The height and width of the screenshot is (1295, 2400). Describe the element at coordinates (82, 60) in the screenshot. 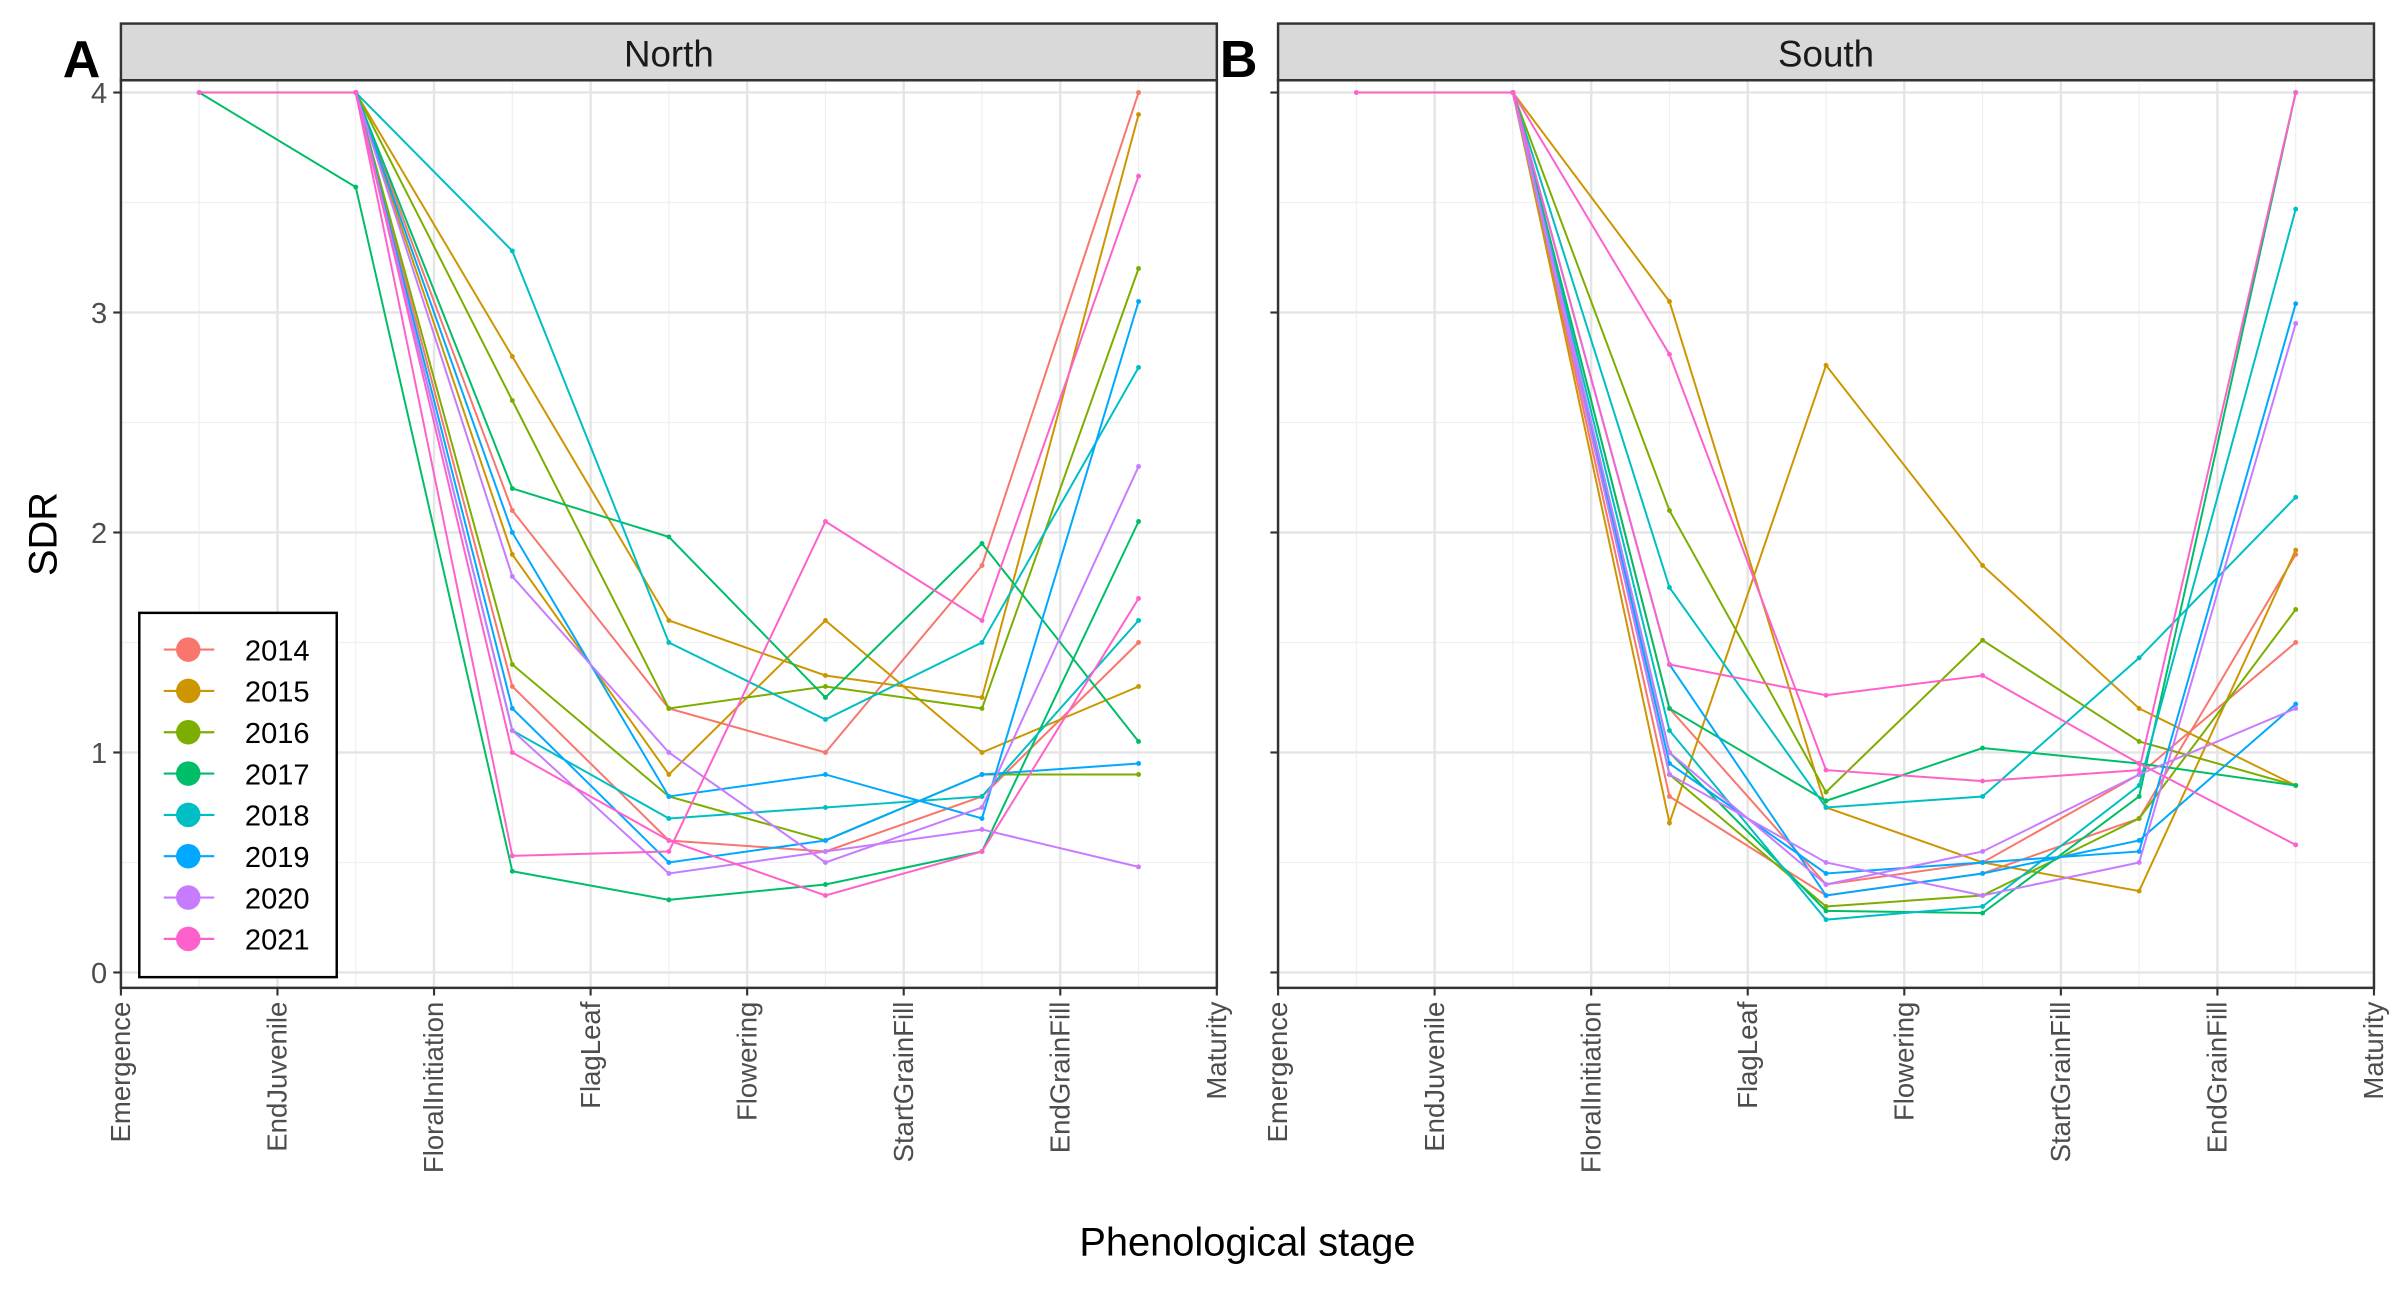

I see `panel-label: A` at that location.